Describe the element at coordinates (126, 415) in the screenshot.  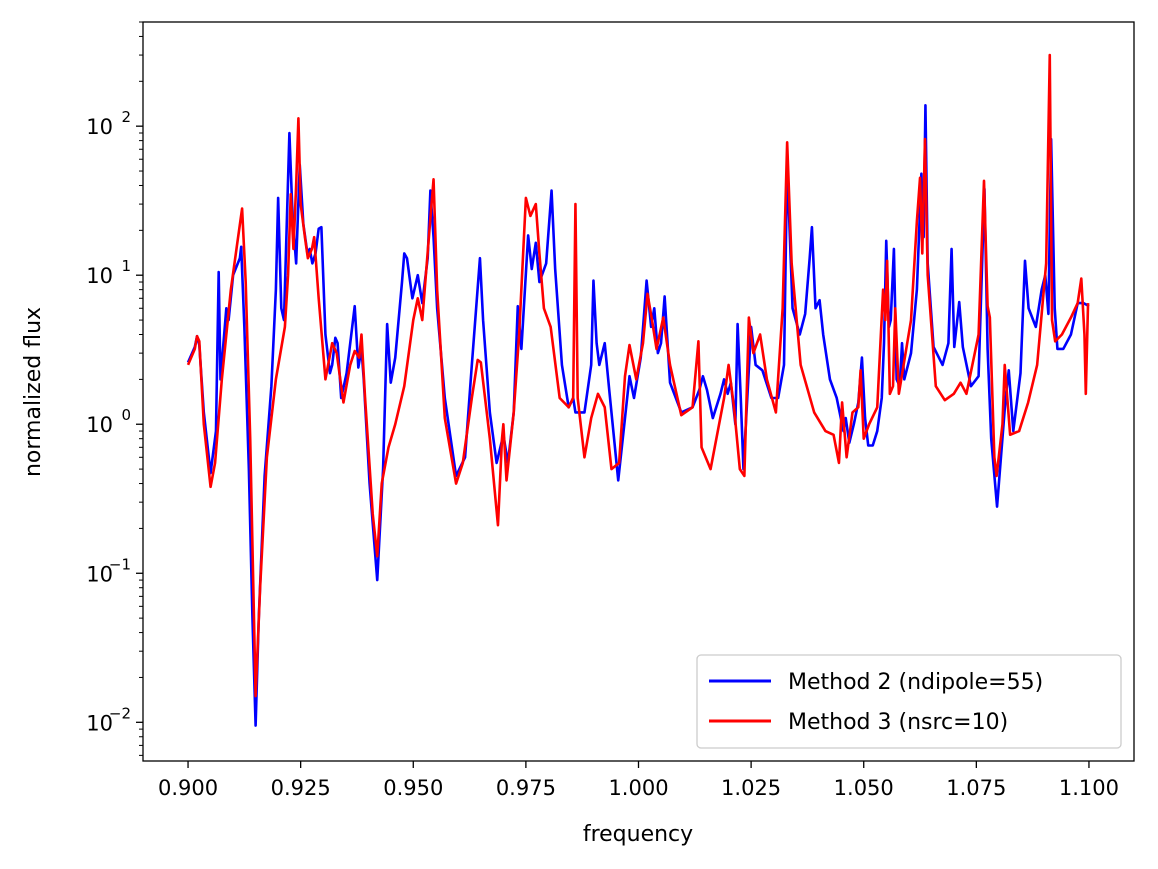
I see `y-tick-exponent: 0` at that location.